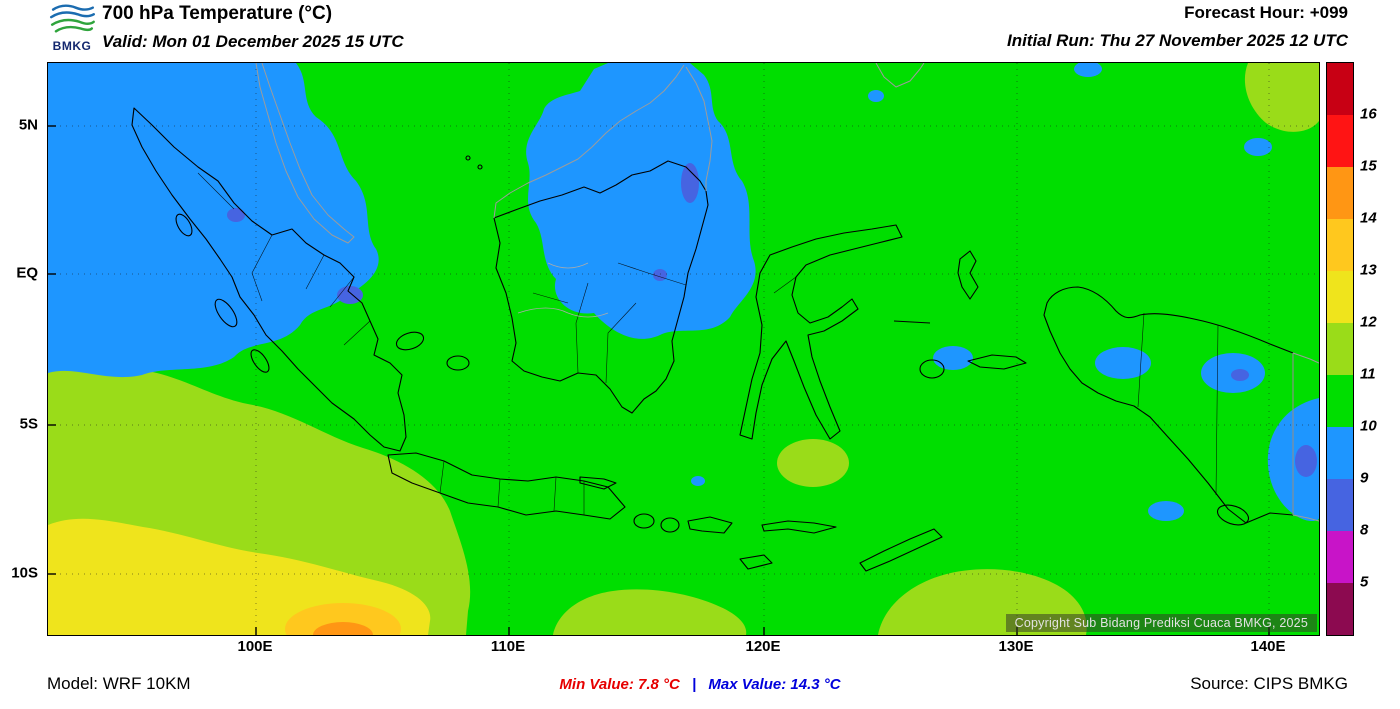  What do you see at coordinates (253, 41) in the screenshot?
I see `valid-time: Valid: Mon 01 December 2025 15 UTC` at bounding box center [253, 41].